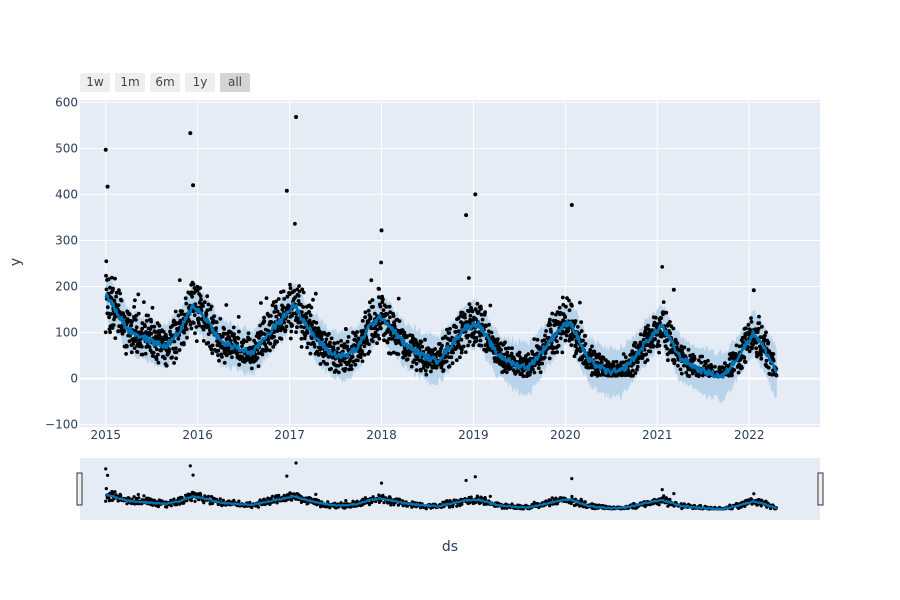  I want to click on range-button-all: all, so click(235, 82).